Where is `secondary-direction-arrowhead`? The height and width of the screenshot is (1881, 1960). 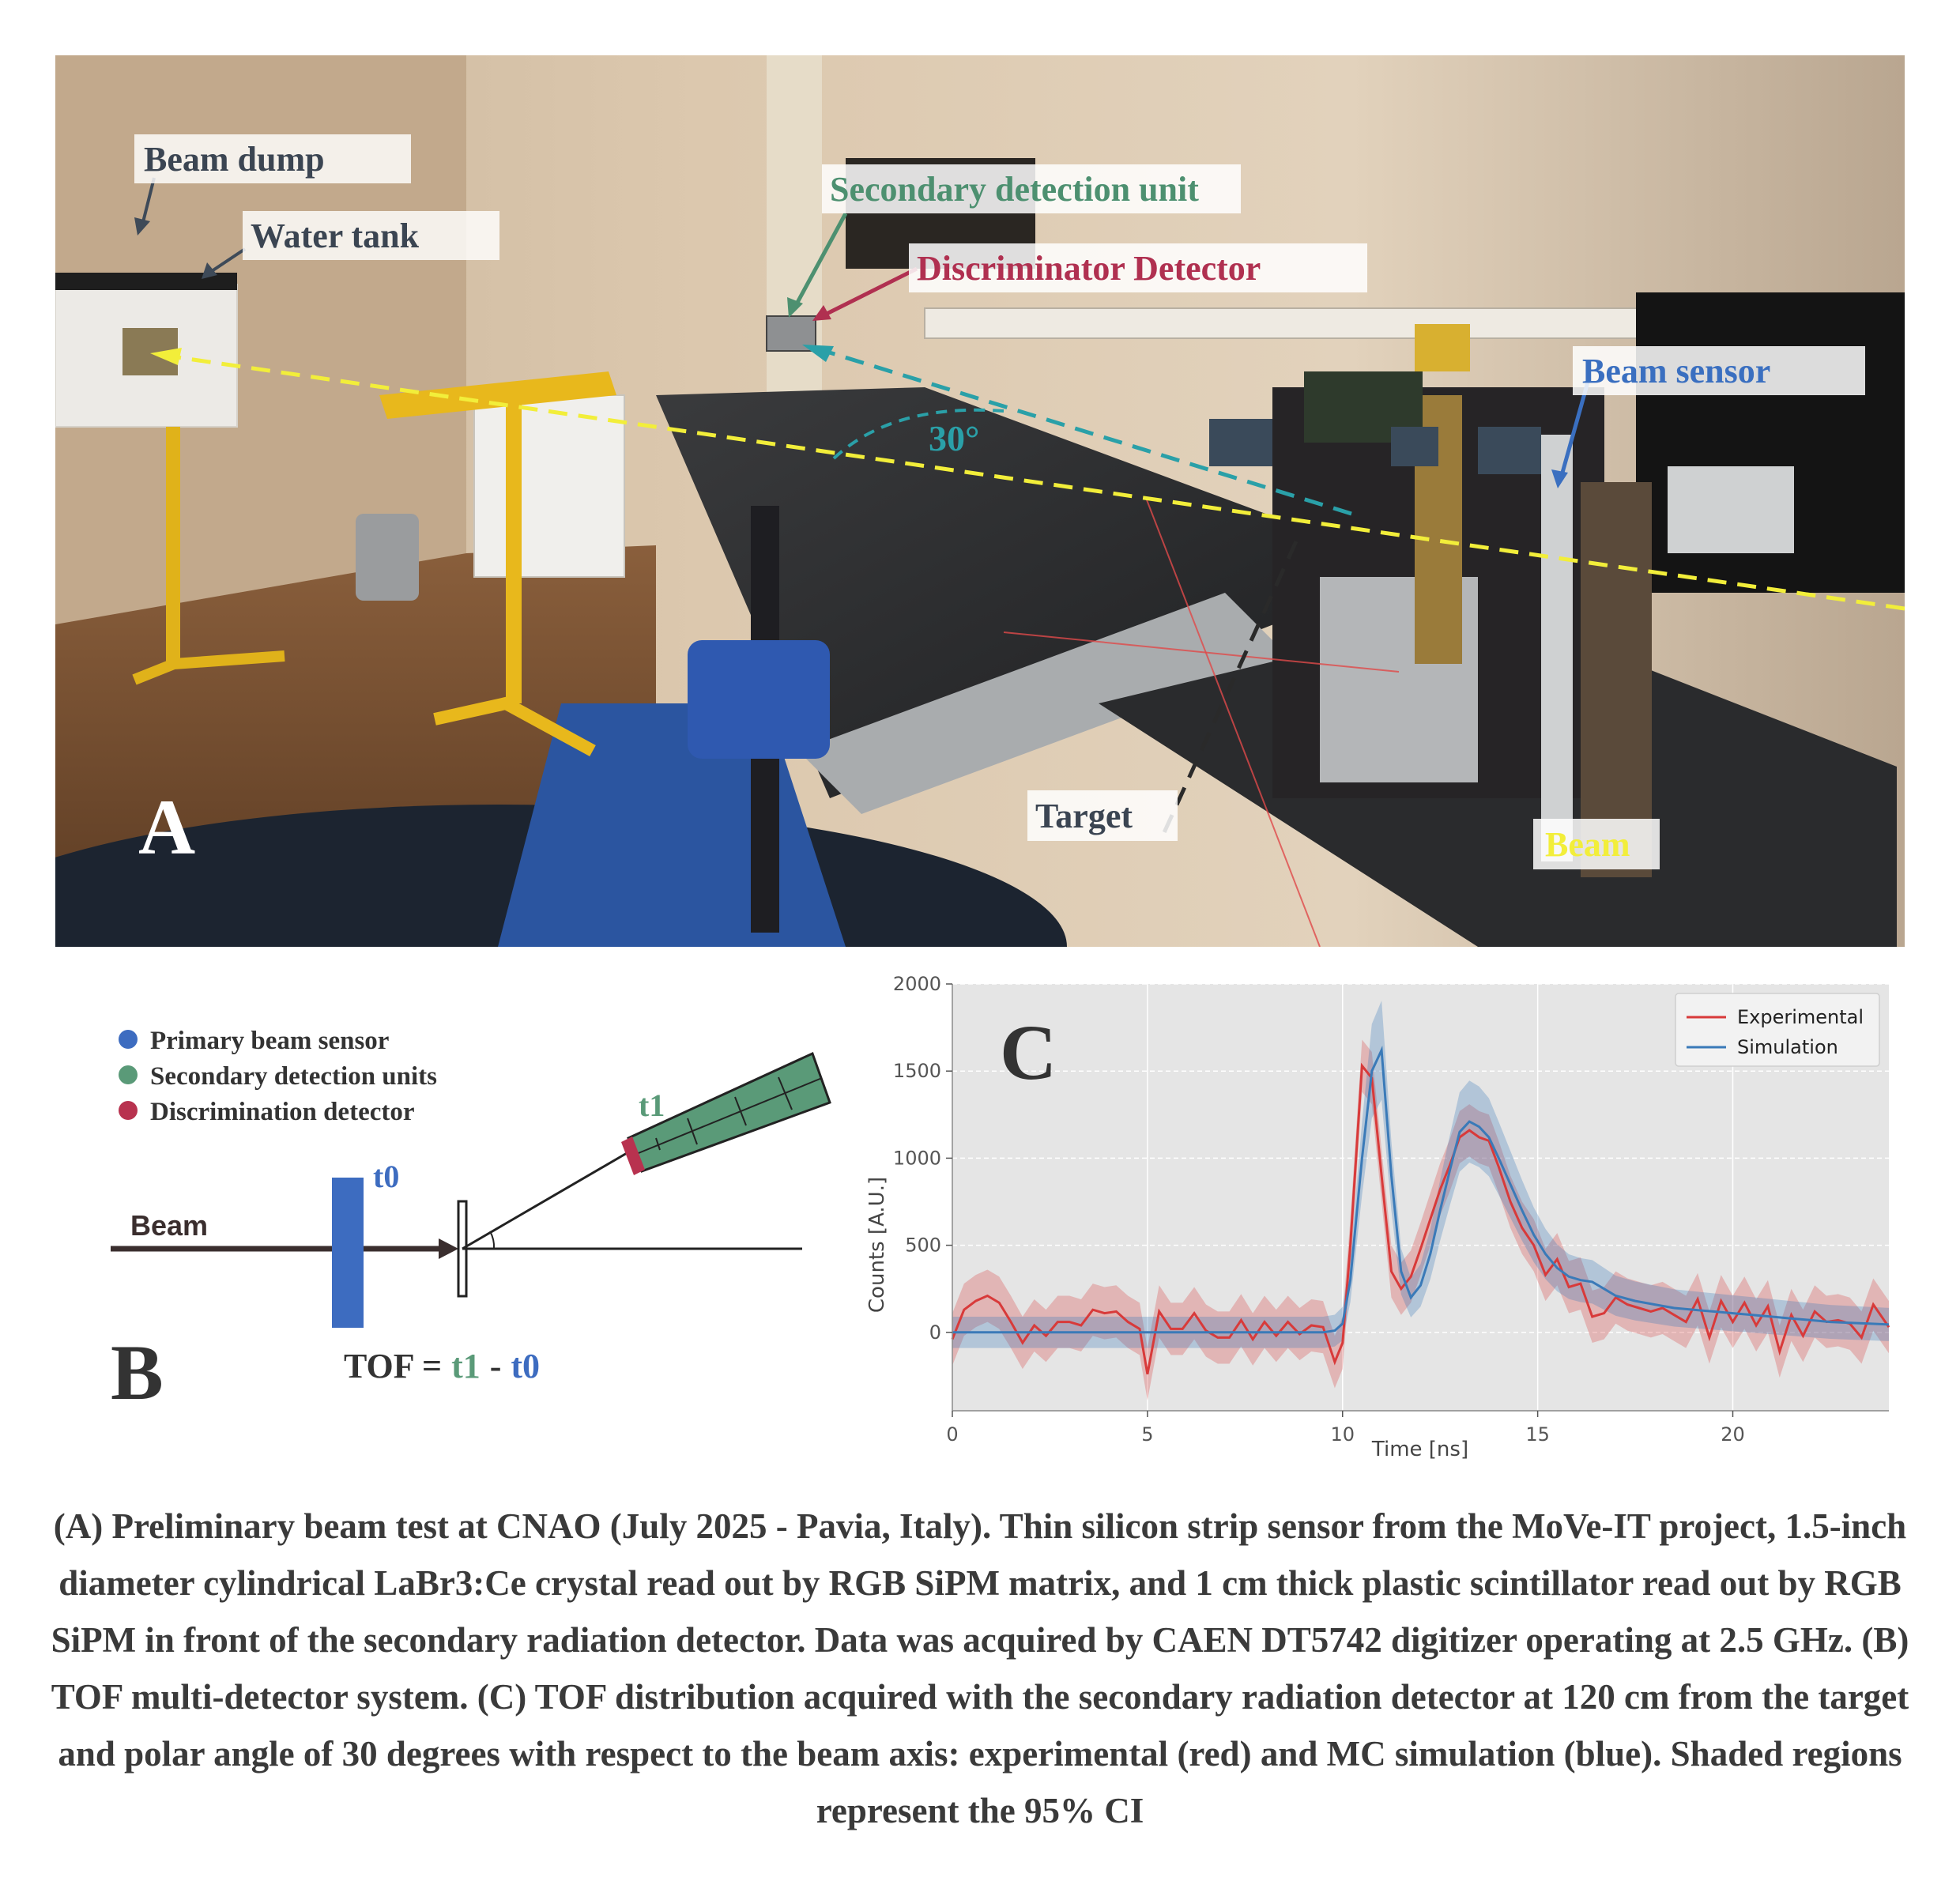 secondary-direction-arrowhead is located at coordinates (818, 353).